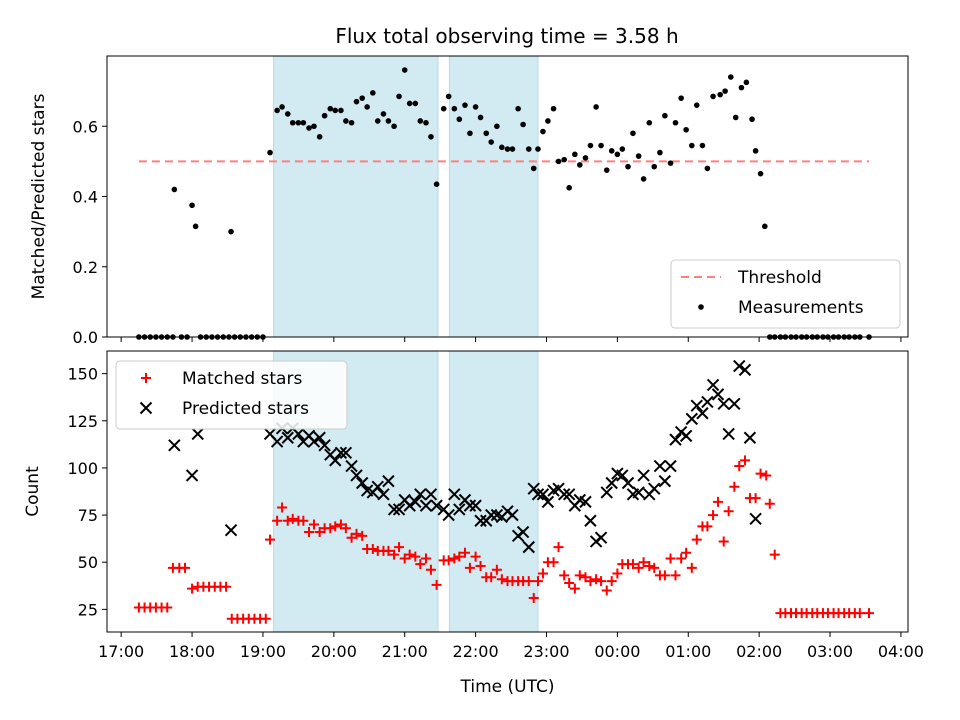  Describe the element at coordinates (85, 197) in the screenshot. I see `top-ytick-label: 0.4` at that location.